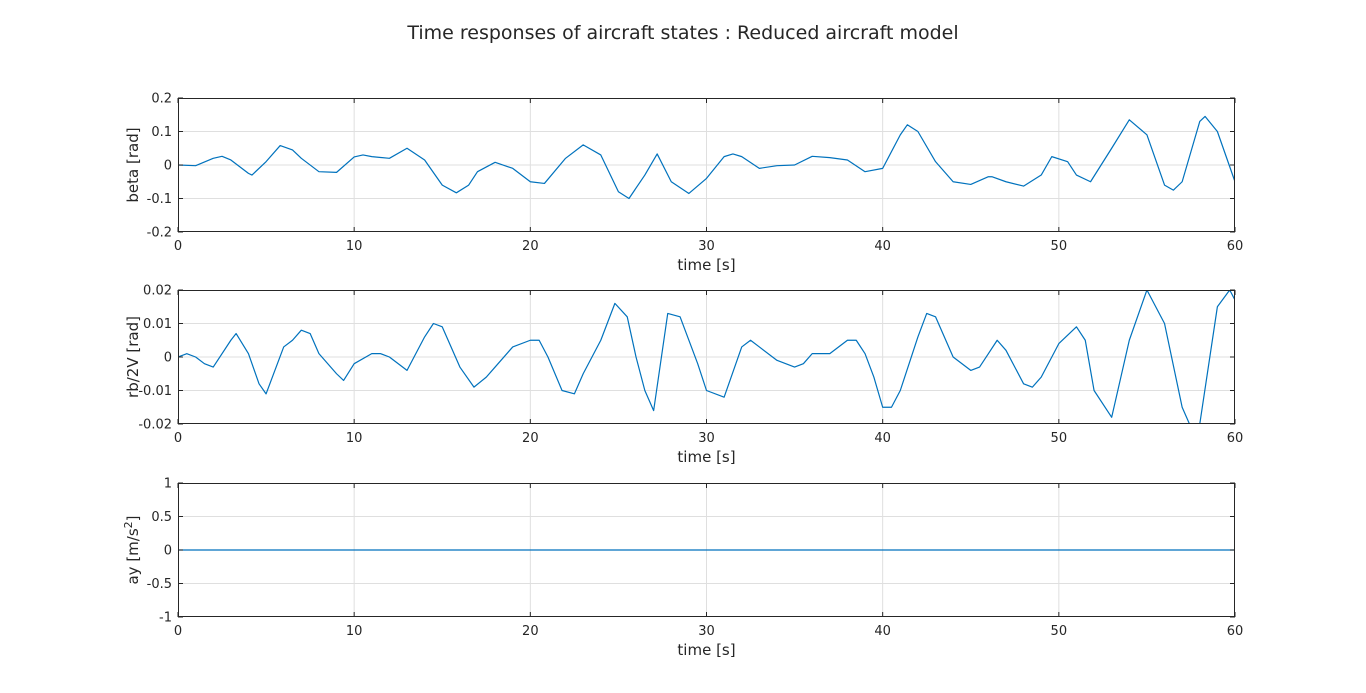 This screenshot has width=1366, height=693. I want to click on y-axis-label: rb/2V [rad], so click(133, 357).